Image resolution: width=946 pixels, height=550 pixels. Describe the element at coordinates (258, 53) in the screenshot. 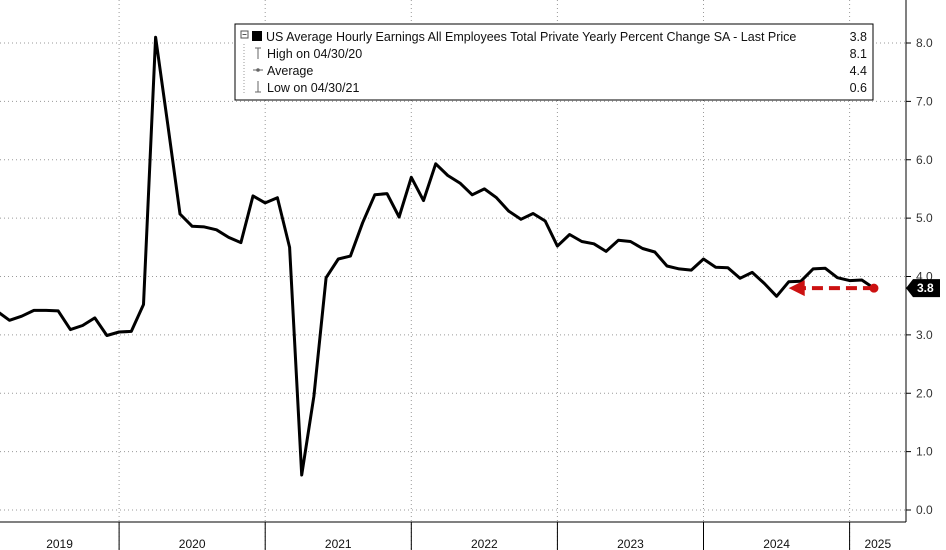

I see `high-marker-icon` at that location.